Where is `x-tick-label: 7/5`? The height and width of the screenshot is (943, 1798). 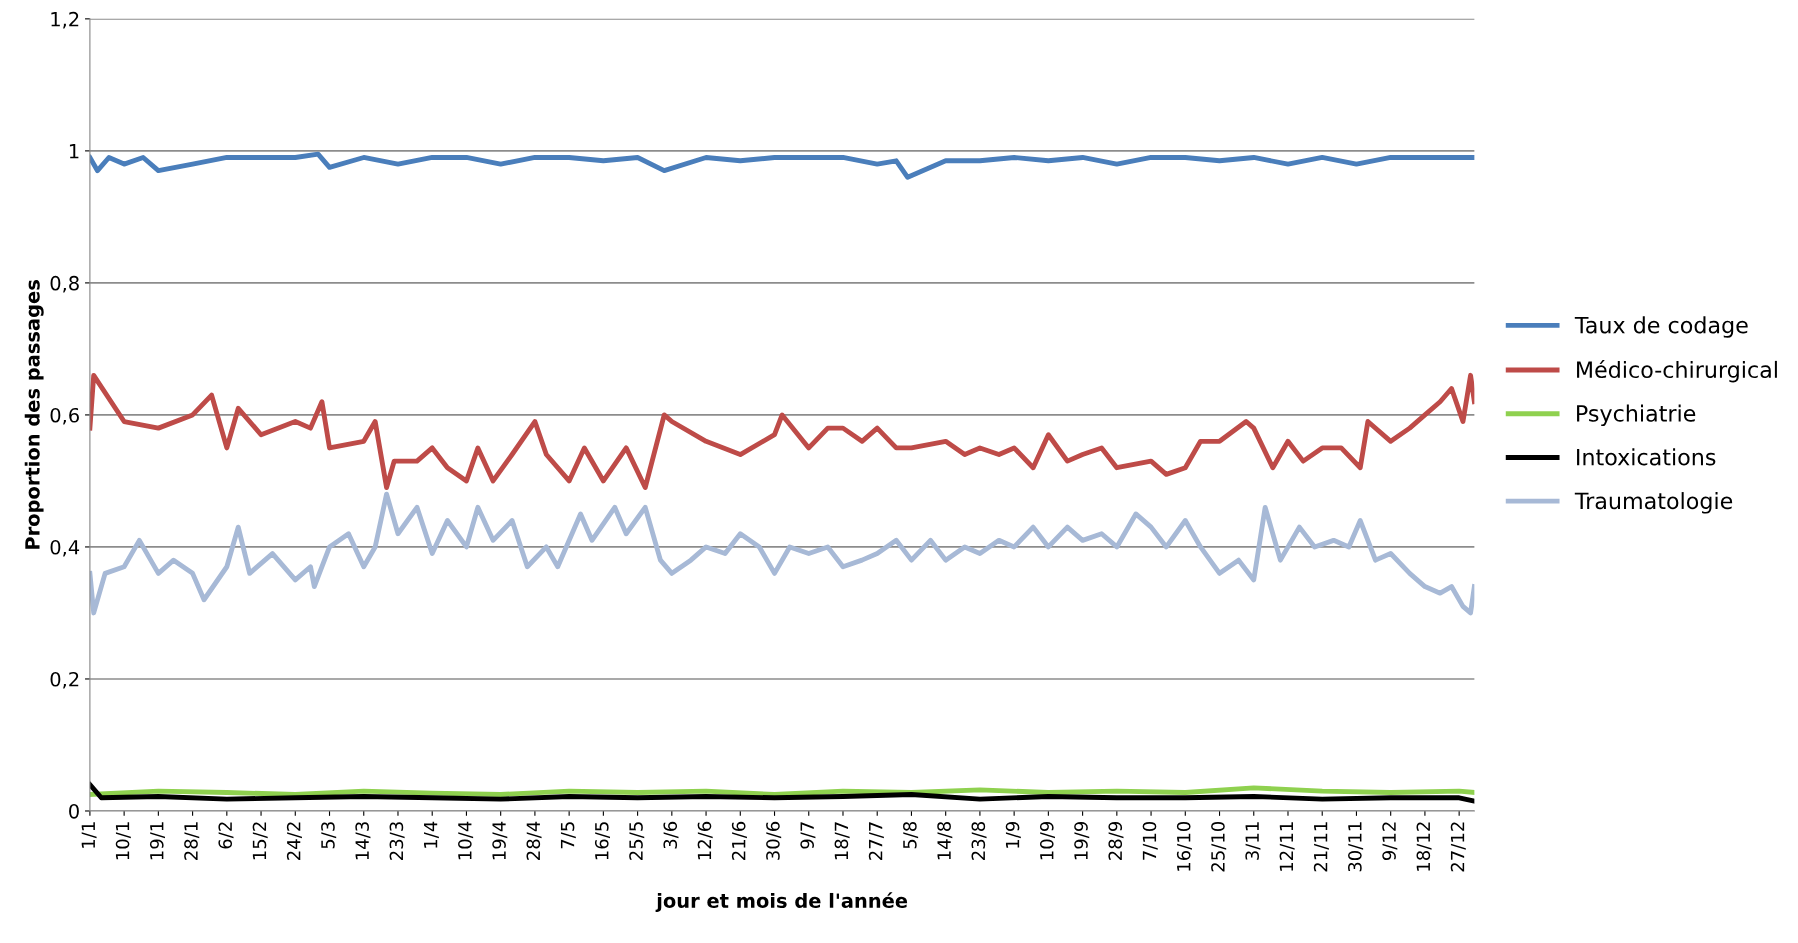
x-tick-label: 7/5 is located at coordinates (568, 835).